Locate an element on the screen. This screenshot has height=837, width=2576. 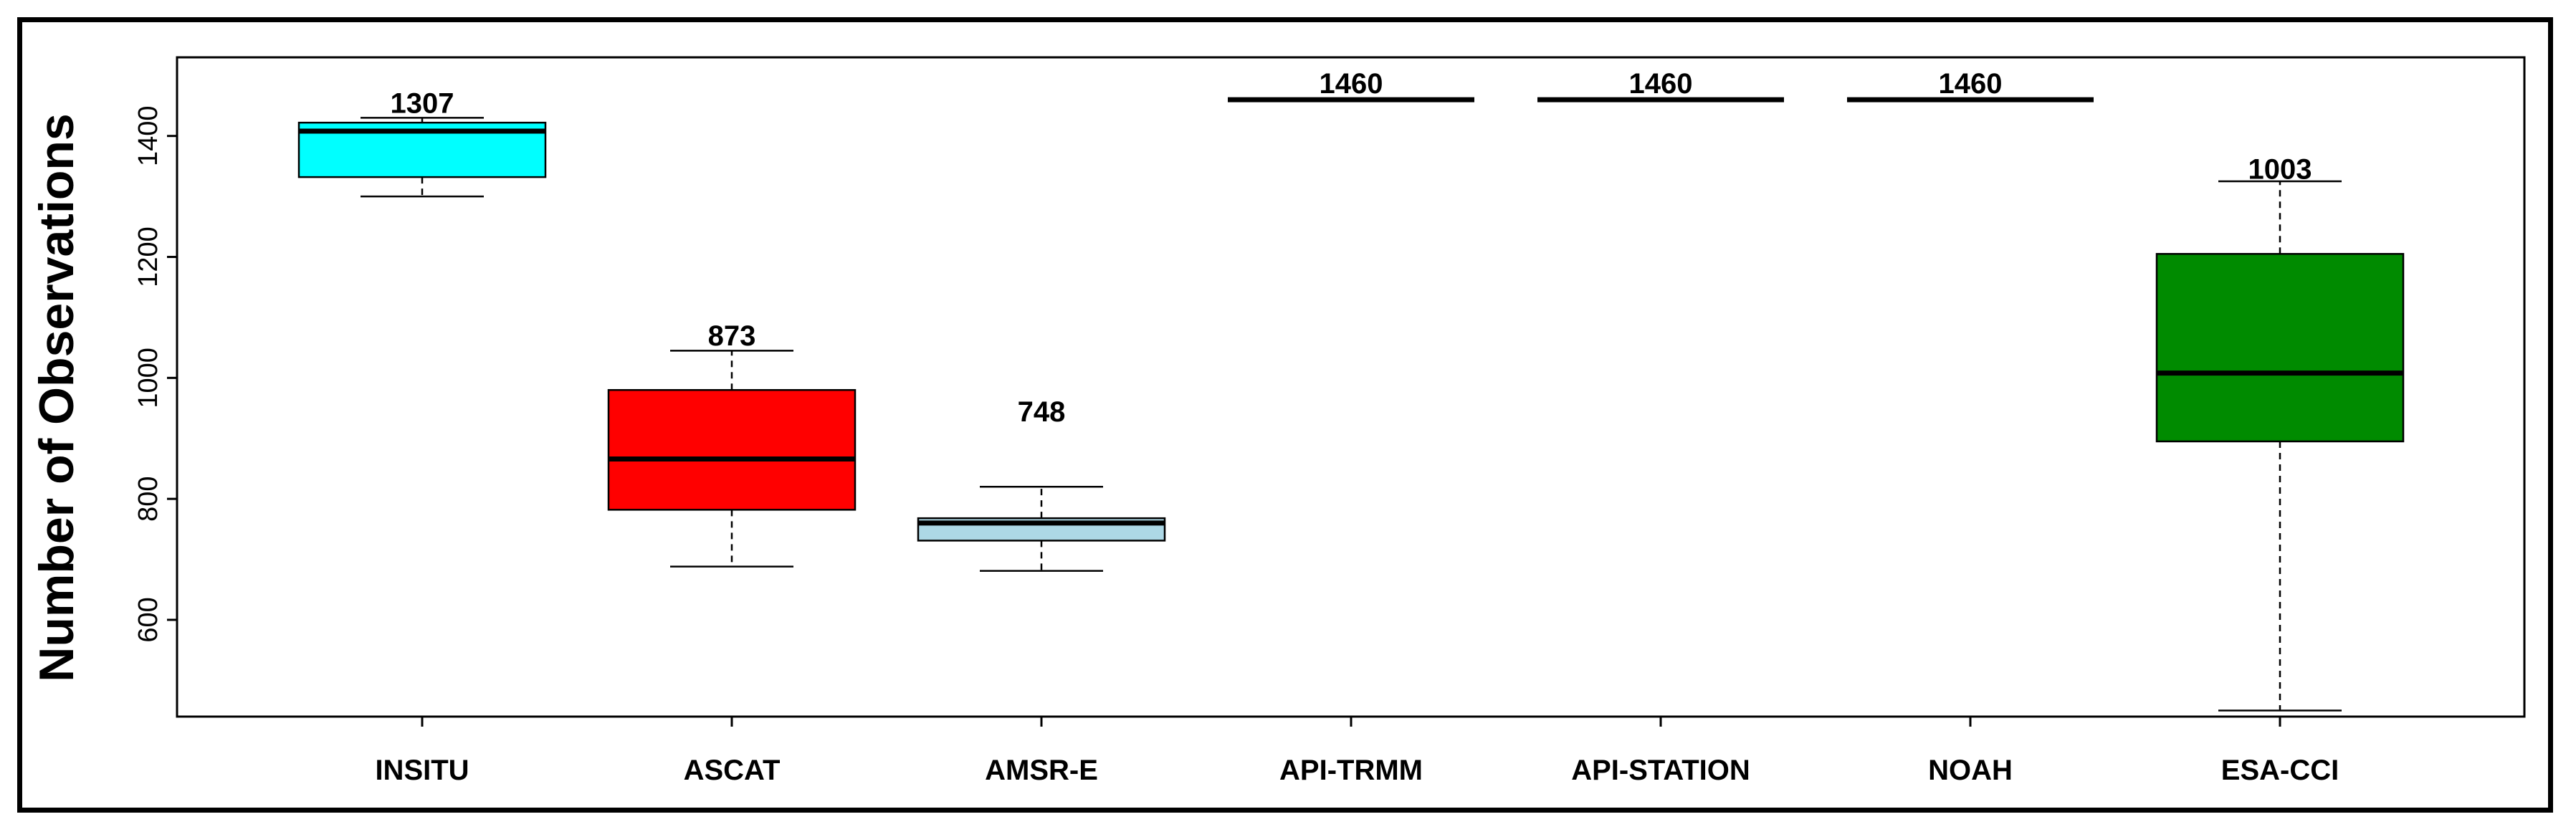
box-ascat is located at coordinates (732, 449).